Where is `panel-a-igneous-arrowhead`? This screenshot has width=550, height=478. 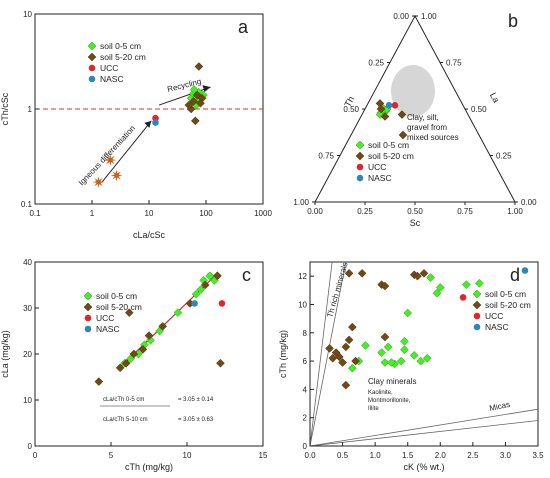
panel-a-igneous-arrowhead is located at coordinates (147, 124).